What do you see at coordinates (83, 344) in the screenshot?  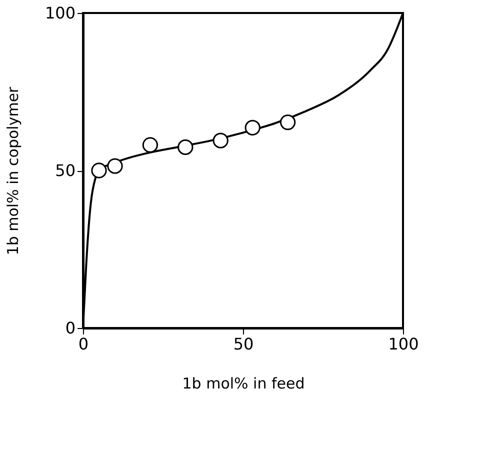 I see `x-tick-label: 0` at bounding box center [83, 344].